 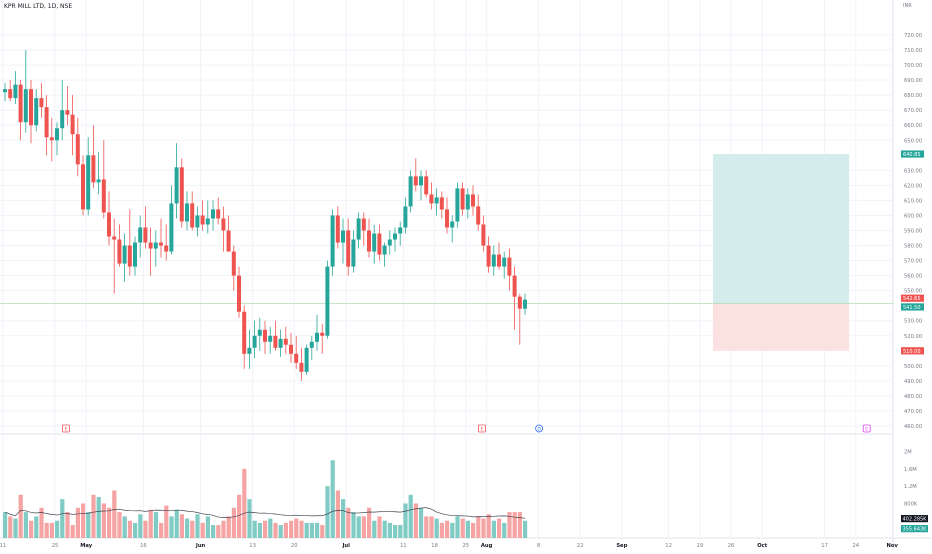 What do you see at coordinates (913, 66) in the screenshot?
I see `y-tick-label: 700.00` at bounding box center [913, 66].